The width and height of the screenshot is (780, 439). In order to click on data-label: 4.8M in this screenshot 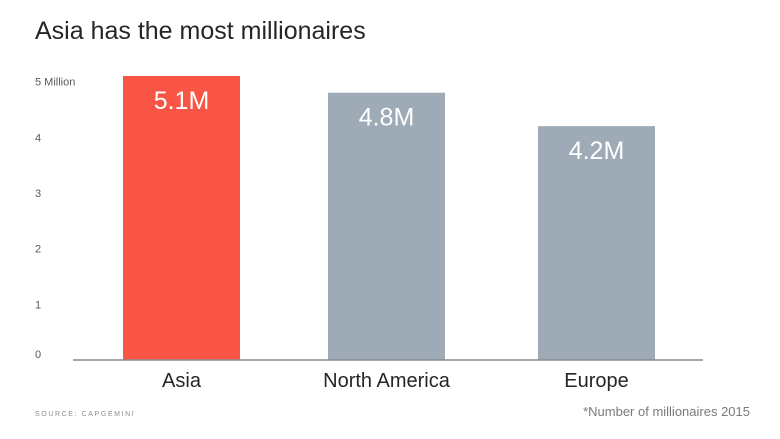, I will do `click(387, 118)`.